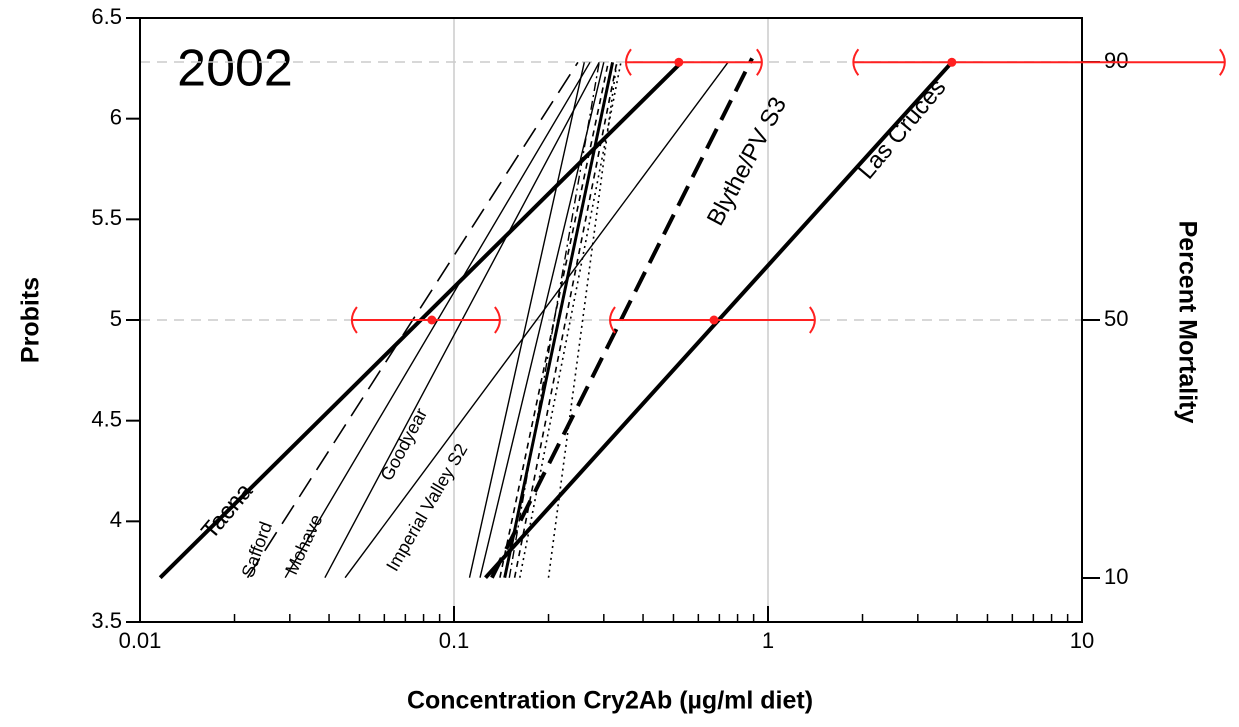 The height and width of the screenshot is (727, 1239). Describe the element at coordinates (116, 519) in the screenshot. I see `y-tick-label: 4` at that location.